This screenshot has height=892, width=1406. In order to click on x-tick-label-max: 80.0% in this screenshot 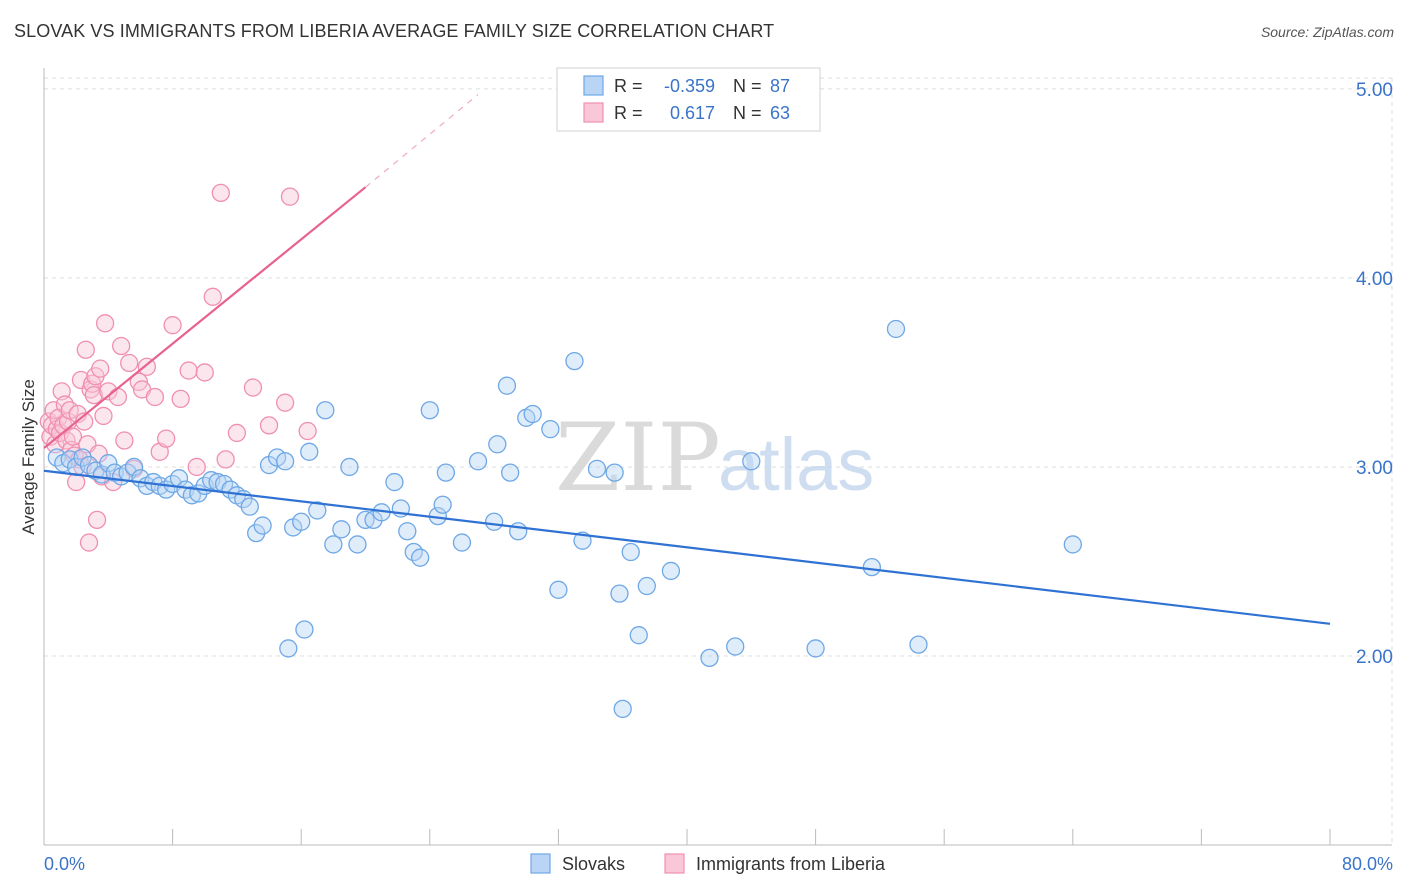, I will do `click(1367, 864)`.